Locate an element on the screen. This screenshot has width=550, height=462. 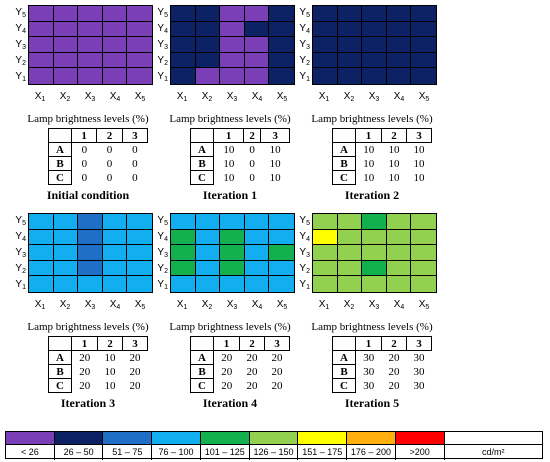
panel-caption: Initial condition is located at coordinates (88, 195).